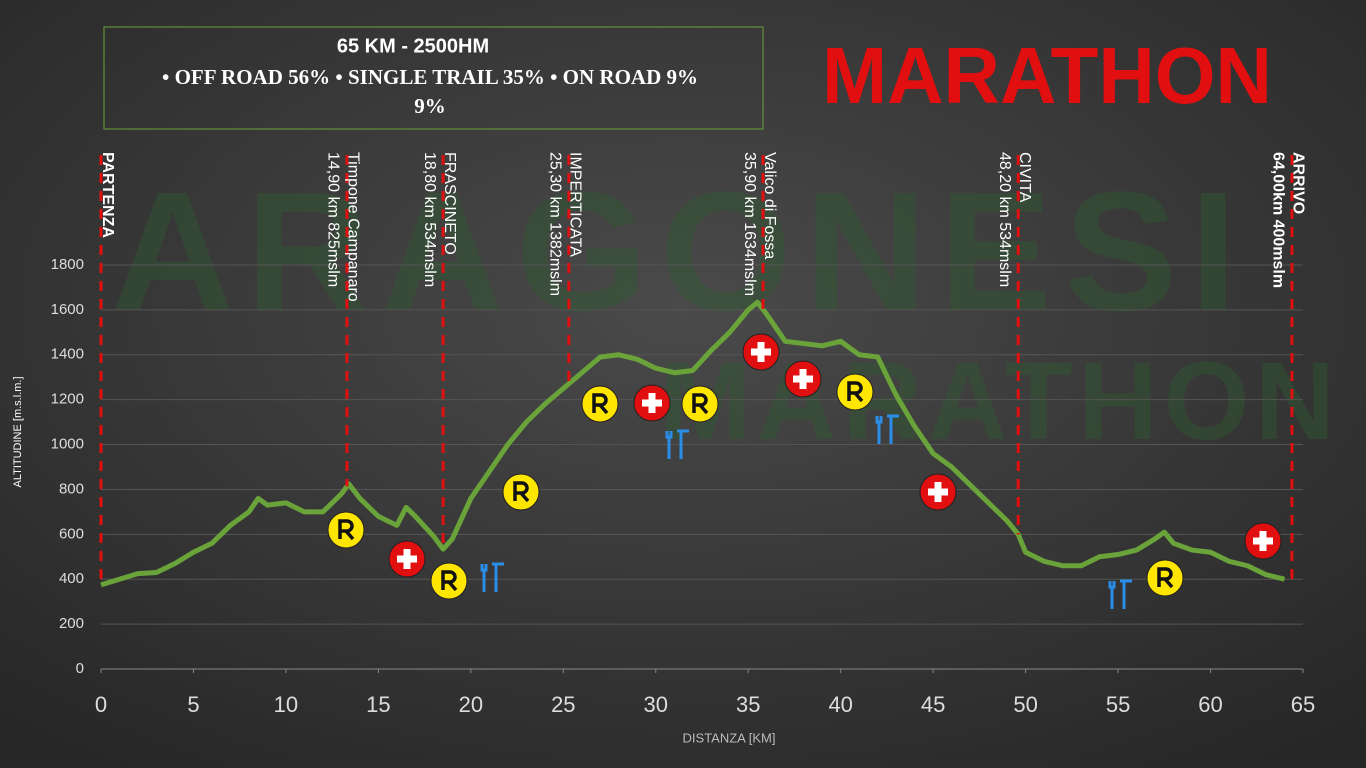 The image size is (1366, 768). Describe the element at coordinates (71, 578) in the screenshot. I see `y-tick-label: 400` at that location.